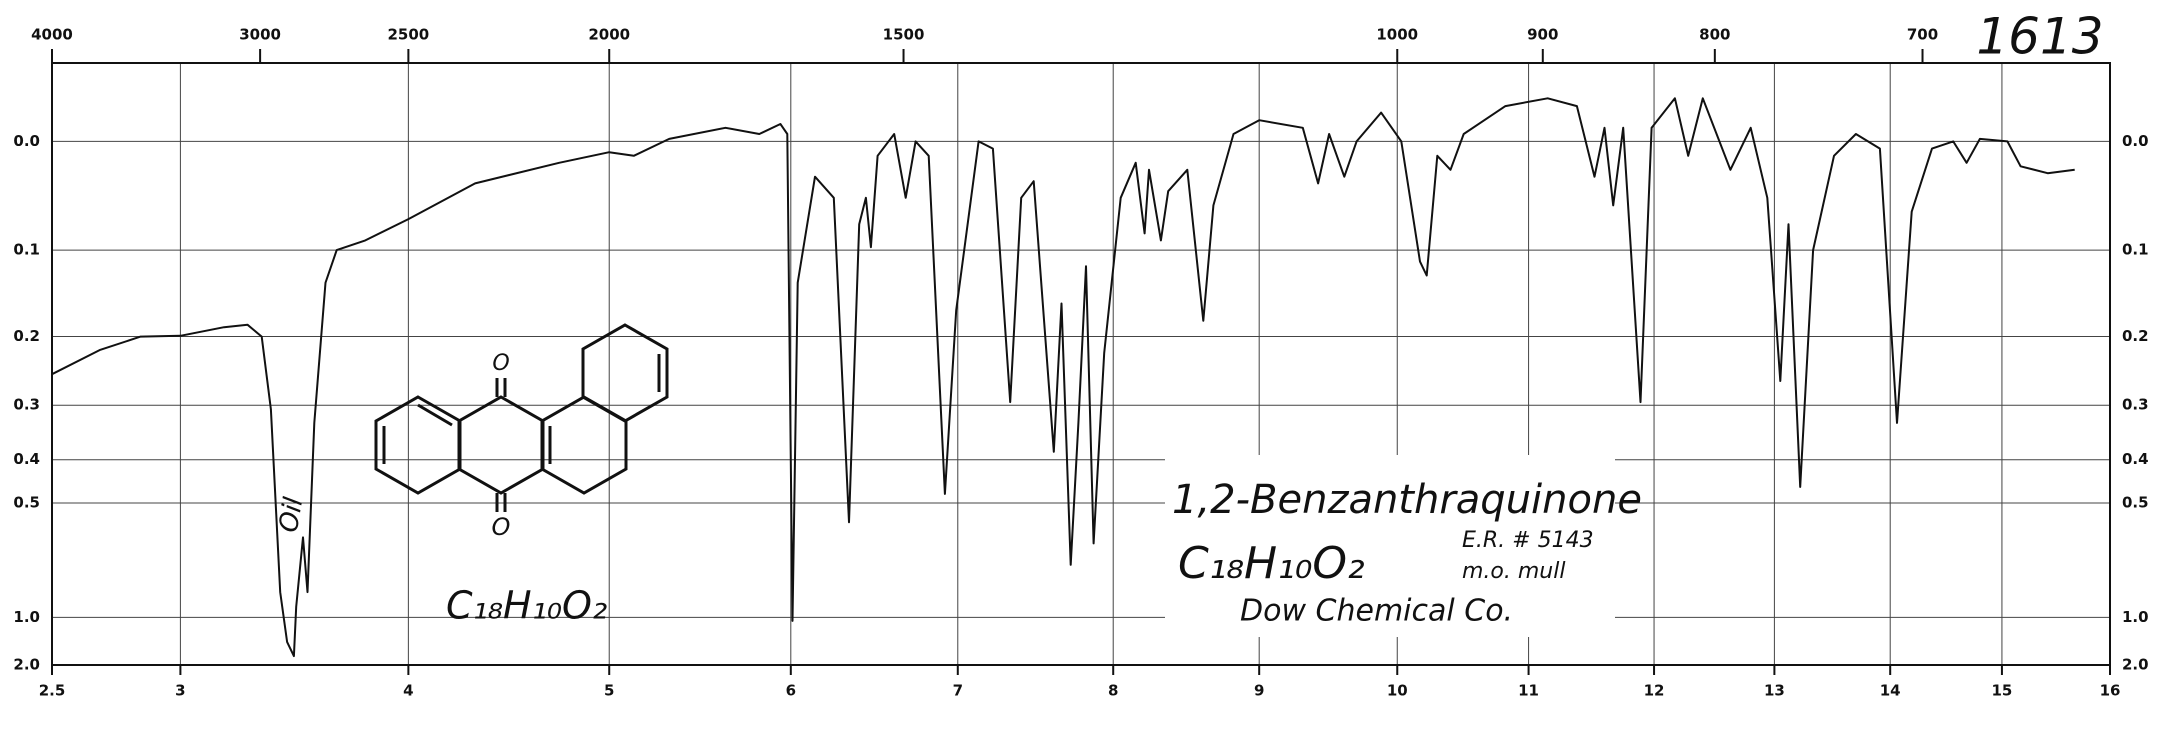  I want to click on sample-note: m.o. mull, so click(1513, 571).